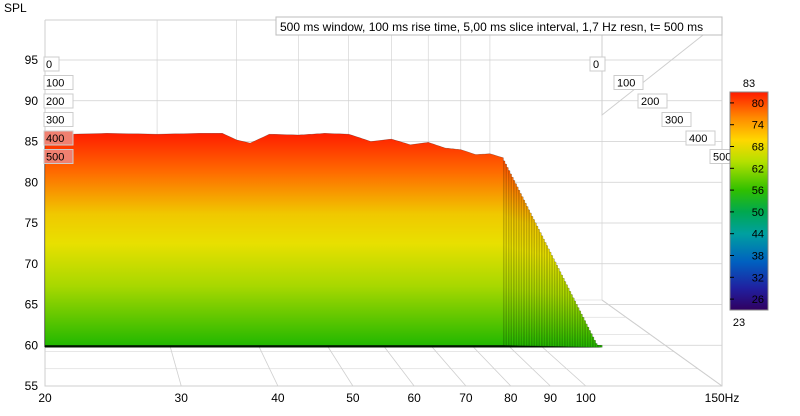 This screenshot has width=800, height=416. I want to click on x-tick-label: 40, so click(278, 398).